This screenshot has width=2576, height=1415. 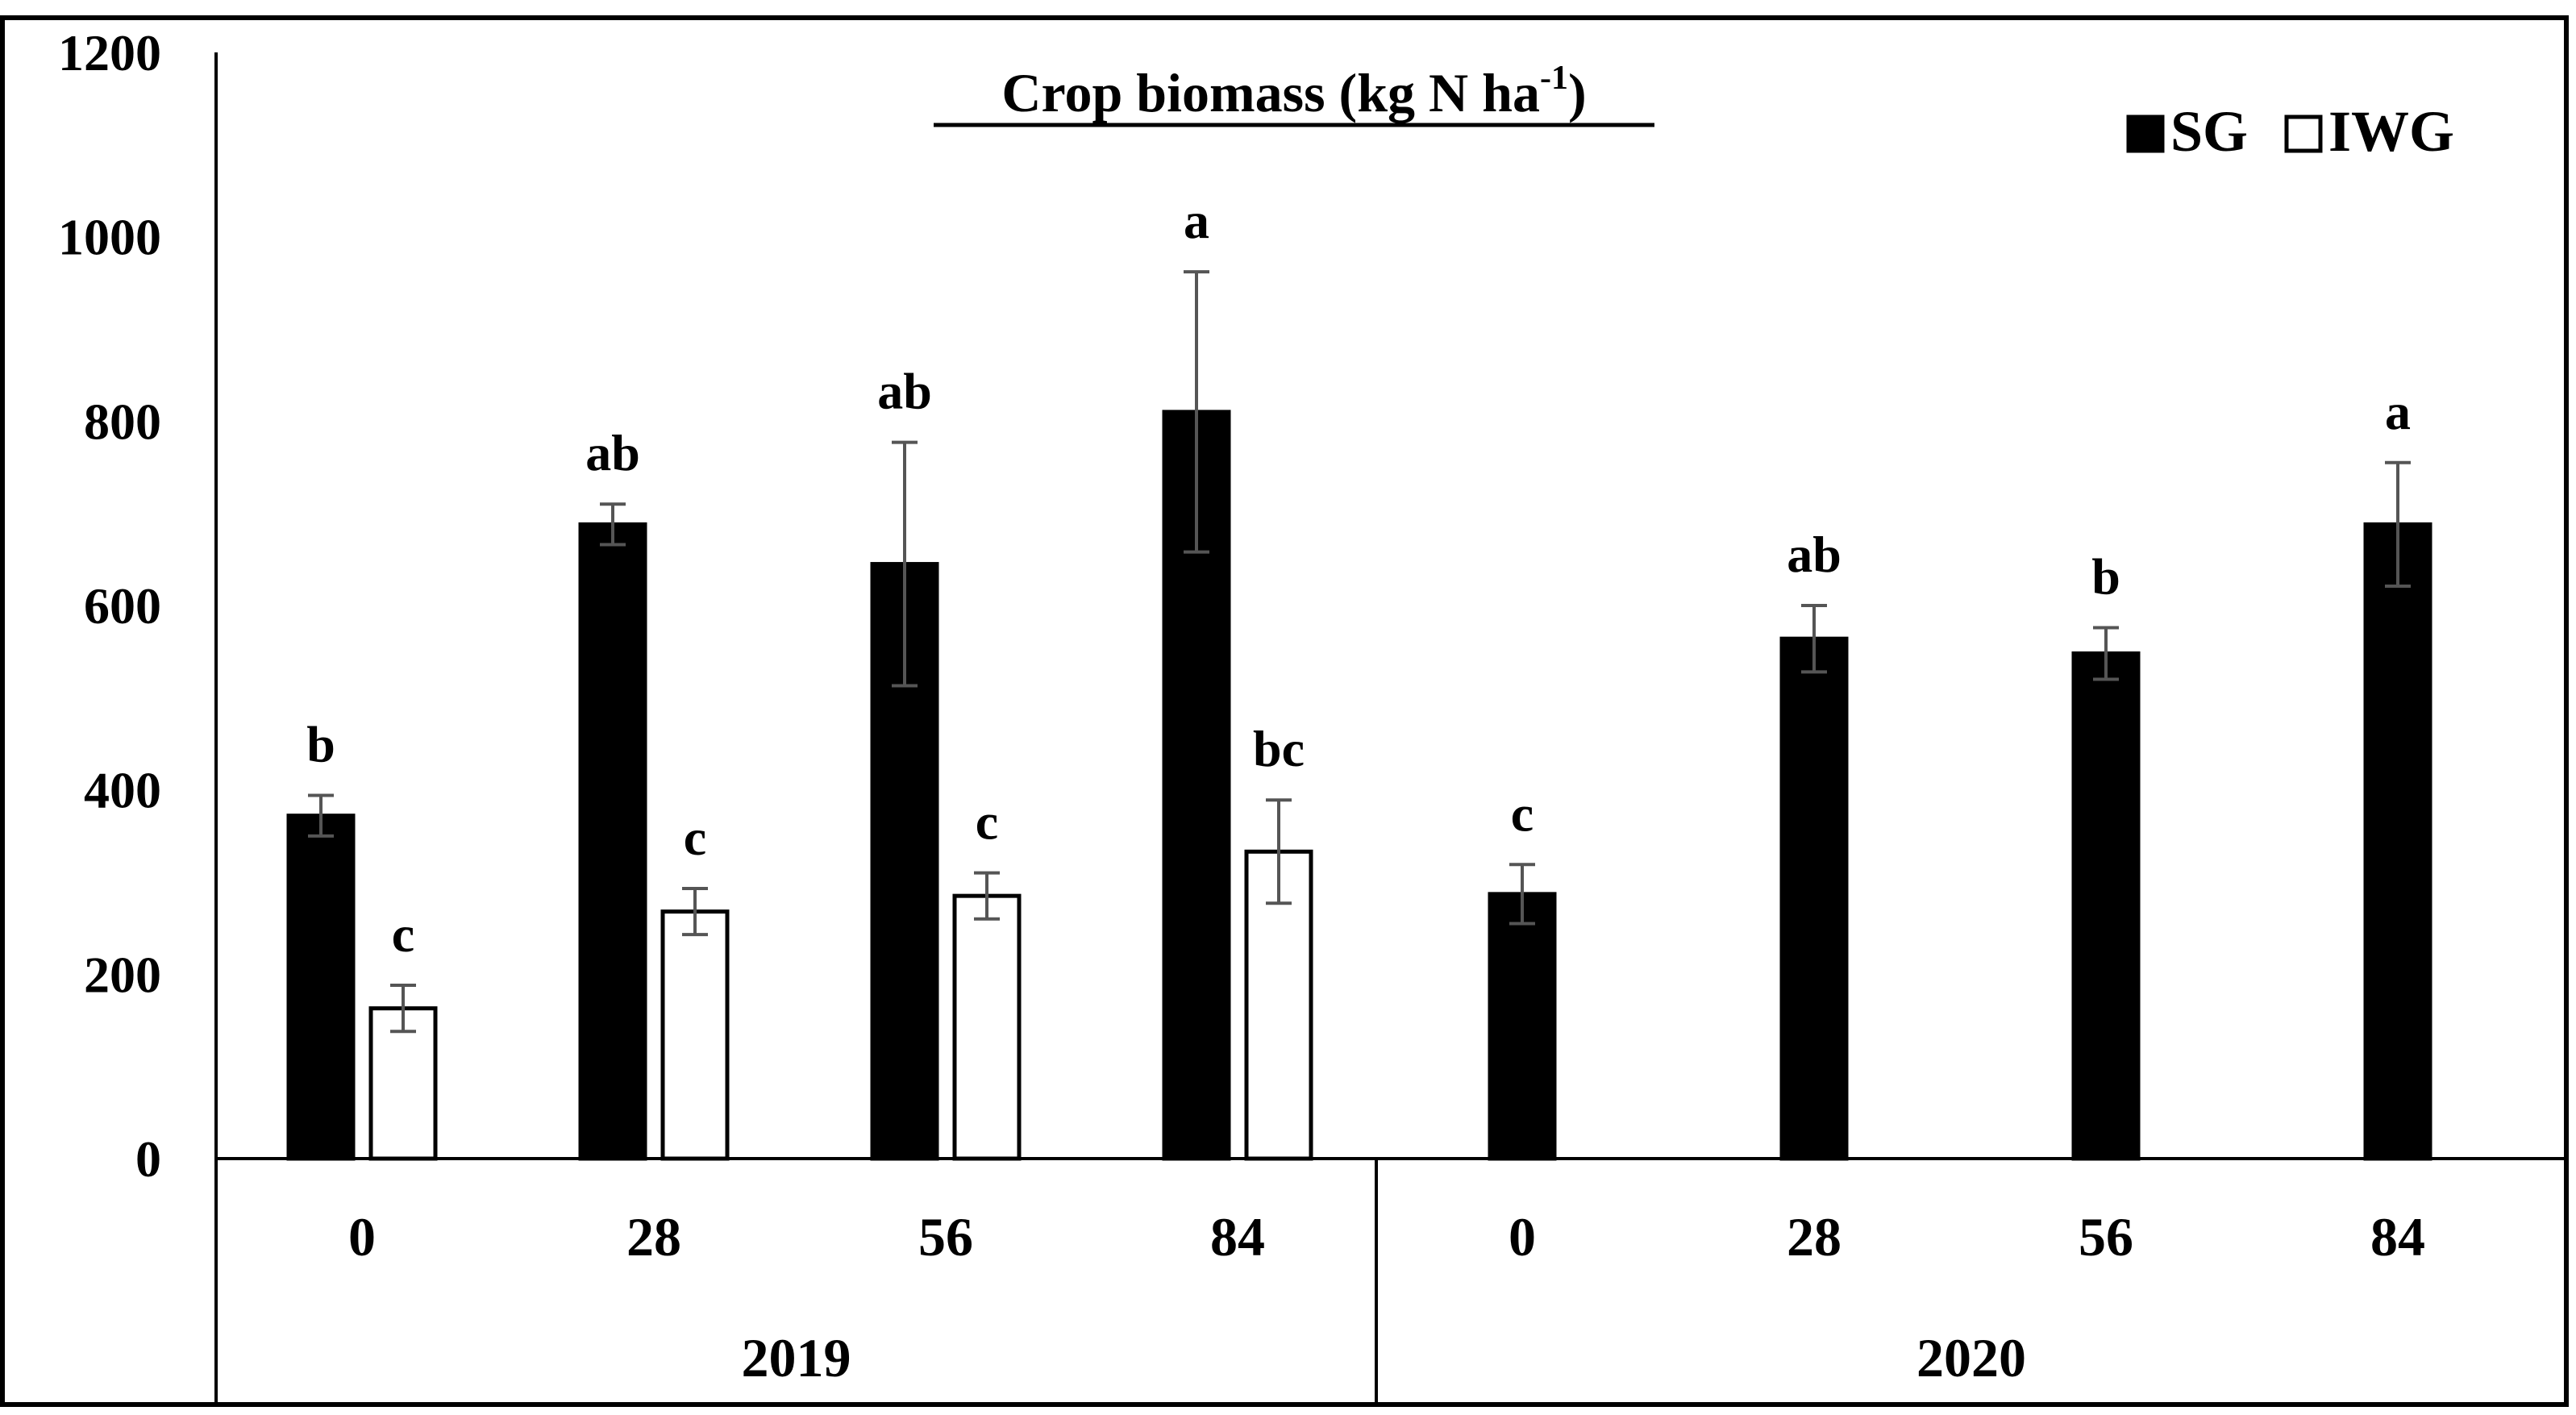 I want to click on y-tick-label: 1000, so click(x=109, y=237).